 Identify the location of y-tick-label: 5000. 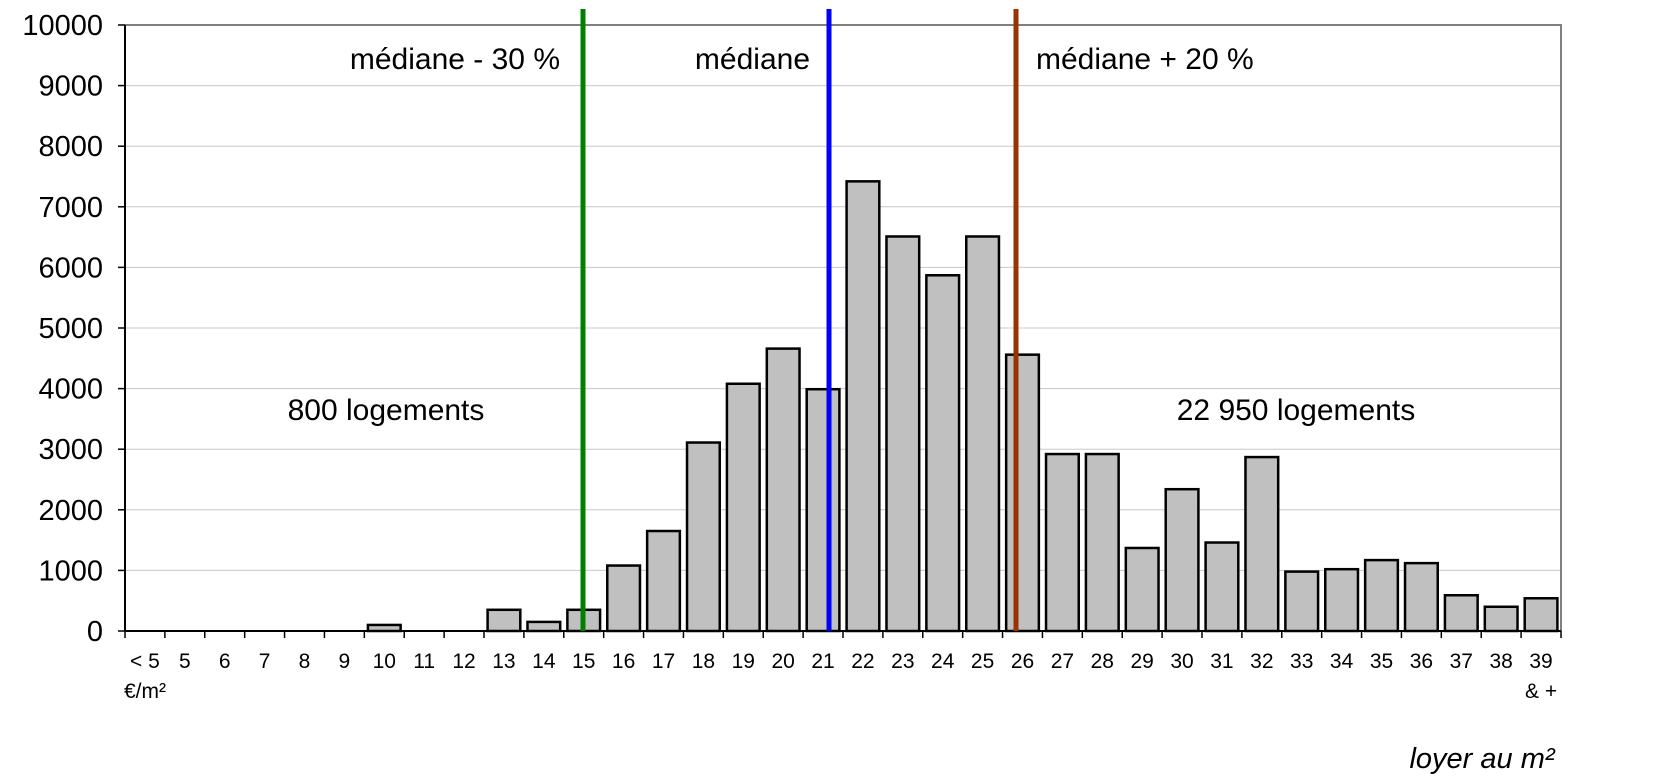
(70, 329).